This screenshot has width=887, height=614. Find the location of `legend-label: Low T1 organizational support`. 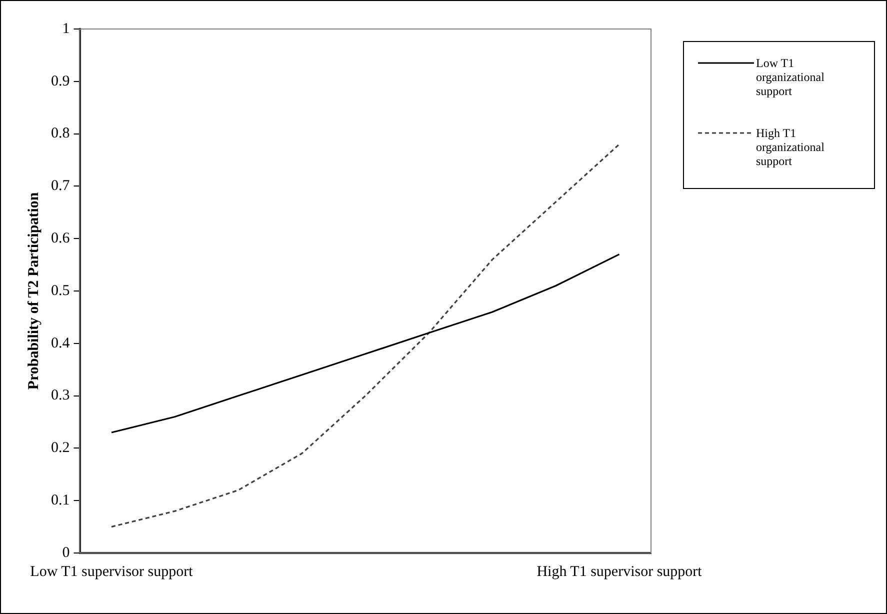

legend-label: Low T1 organizational support is located at coordinates (791, 77).